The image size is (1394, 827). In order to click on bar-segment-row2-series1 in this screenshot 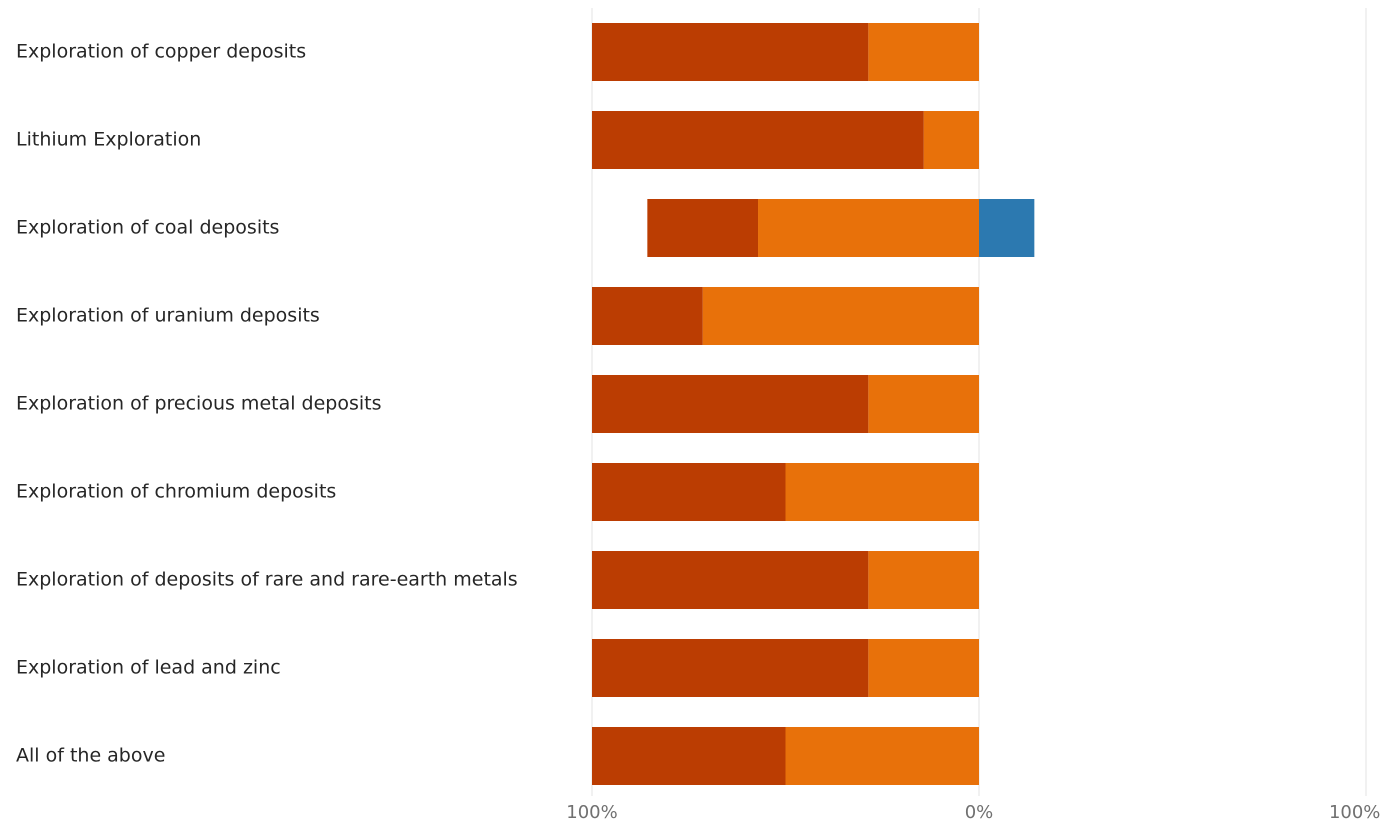, I will do `click(703, 228)`.